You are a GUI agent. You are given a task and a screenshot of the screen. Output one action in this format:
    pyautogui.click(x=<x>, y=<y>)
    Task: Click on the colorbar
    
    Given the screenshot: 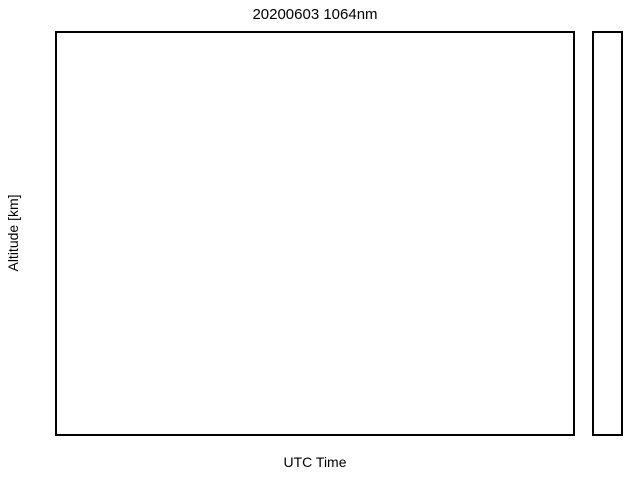 What is the action you would take?
    pyautogui.click(x=607, y=233)
    